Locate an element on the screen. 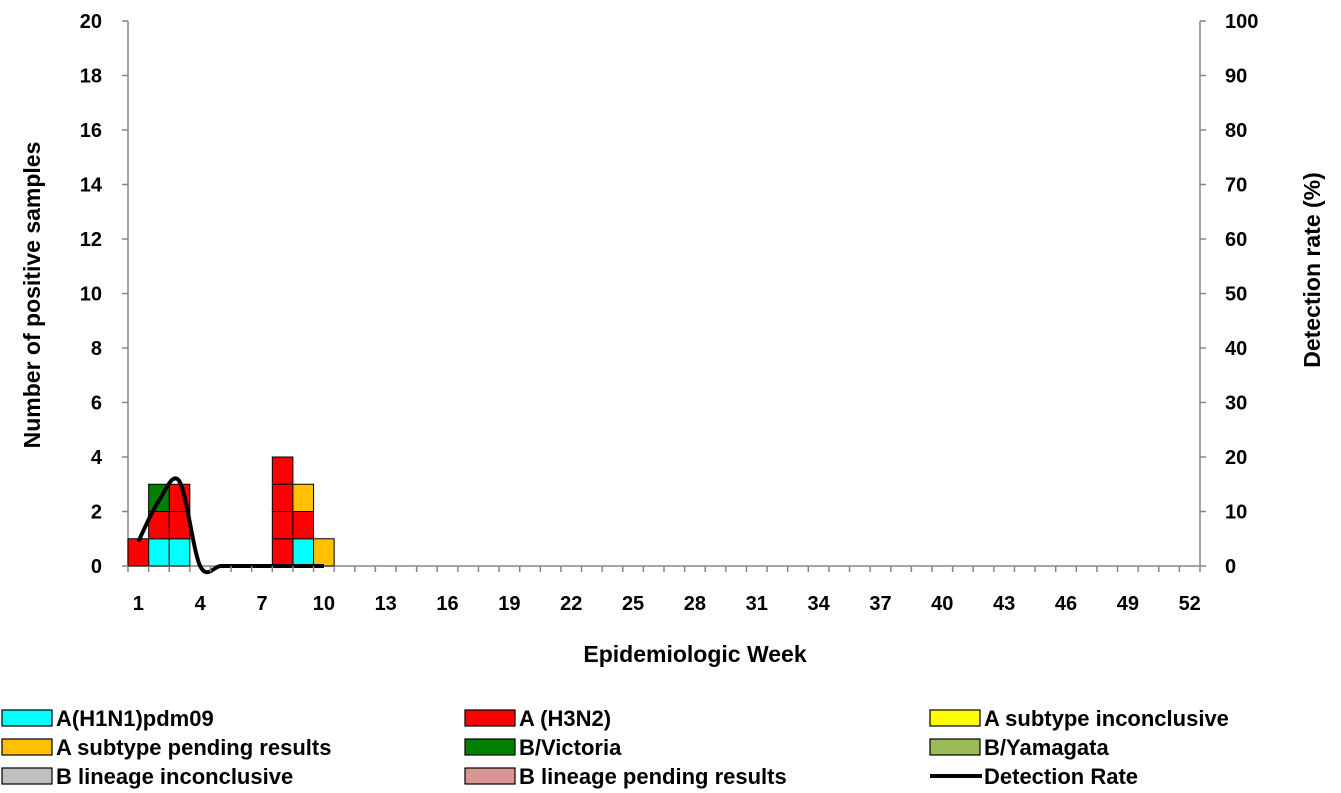 The height and width of the screenshot is (793, 1341). x-tick-label: 7 is located at coordinates (261, 604).